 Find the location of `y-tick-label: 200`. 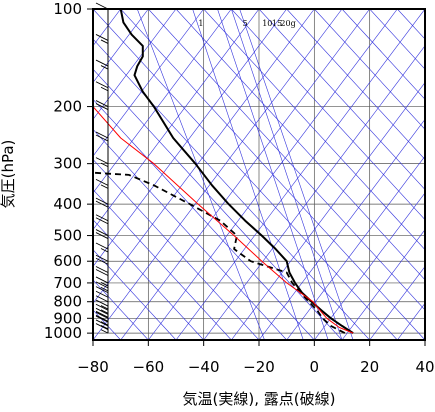

y-tick-label: 200 is located at coordinates (67, 107).